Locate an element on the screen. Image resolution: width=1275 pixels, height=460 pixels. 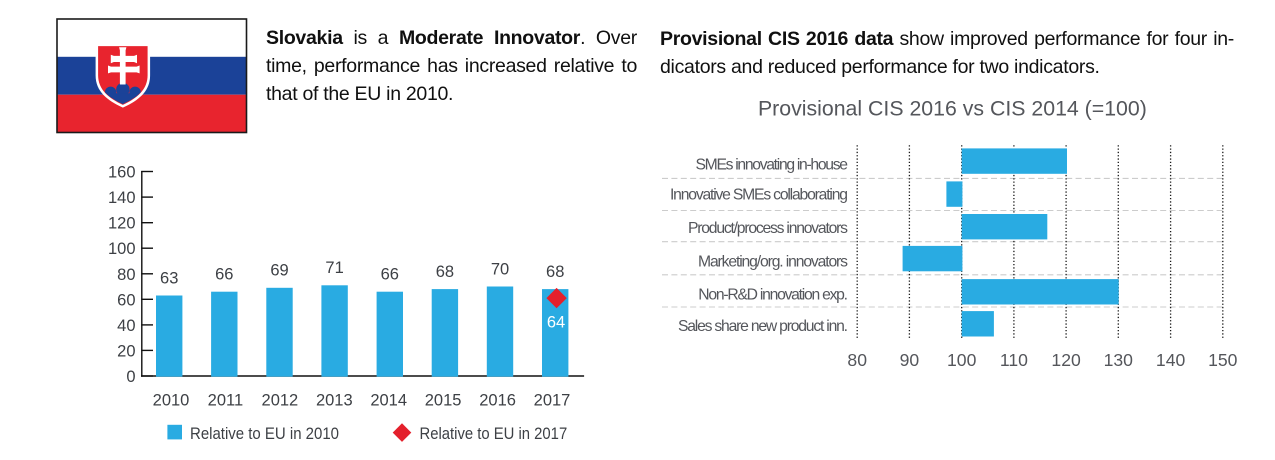
svg-text: Marketing/org. innovators is located at coordinates (773, 262).